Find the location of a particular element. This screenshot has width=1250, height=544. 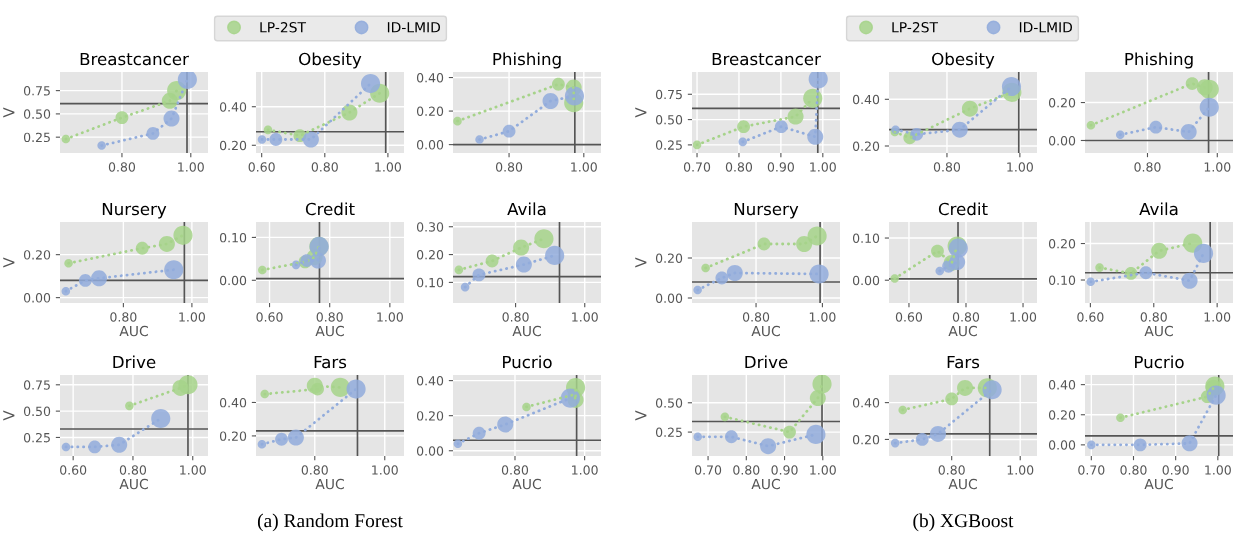

x-tick-label: 0.70 is located at coordinates (708, 470).